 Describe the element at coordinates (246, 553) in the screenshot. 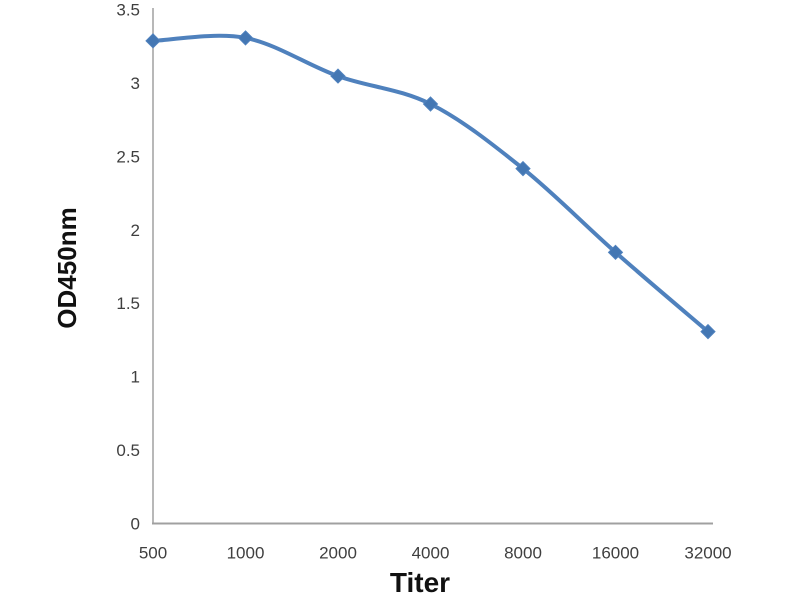

I see `x-tick-label: 1000` at that location.